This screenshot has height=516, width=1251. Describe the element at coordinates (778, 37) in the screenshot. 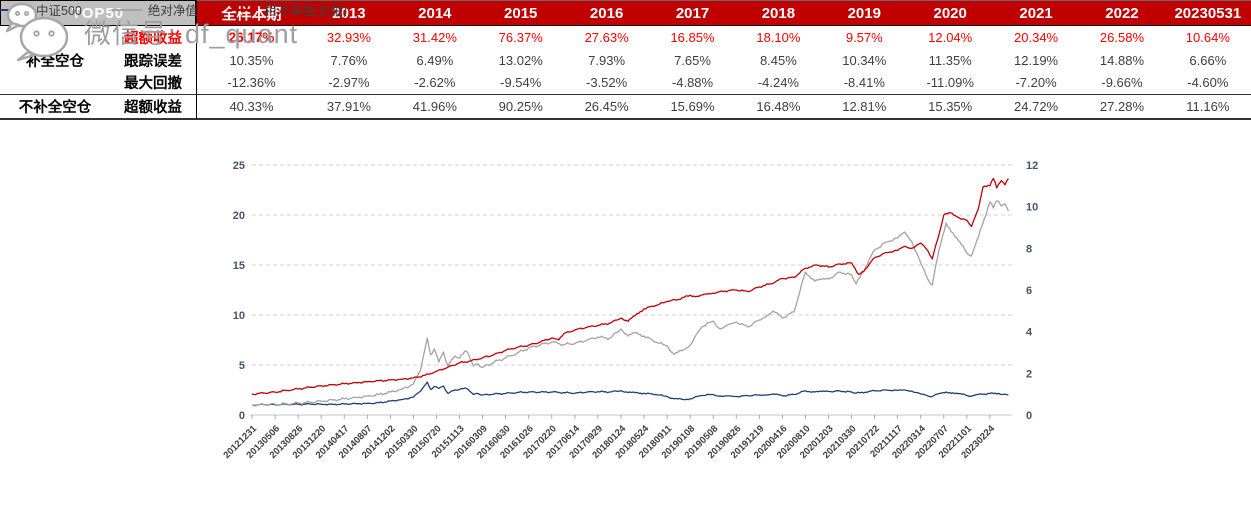

I see `table-cell: 18.10%` at that location.